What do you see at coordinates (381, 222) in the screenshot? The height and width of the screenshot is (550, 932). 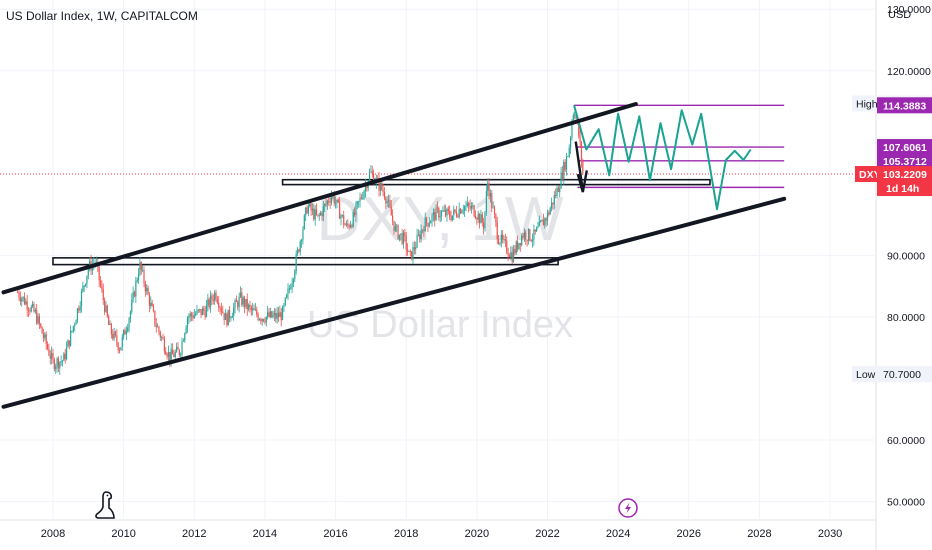 I see `horizontal-zones` at bounding box center [381, 222].